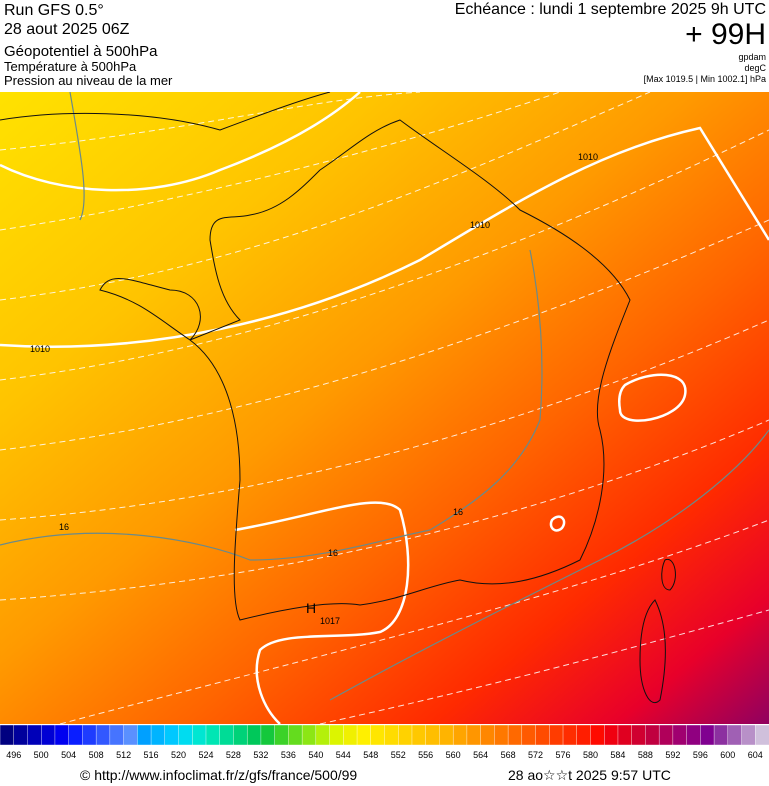  Describe the element at coordinates (315, 755) in the screenshot. I see `colorbar-label: 540` at that location.